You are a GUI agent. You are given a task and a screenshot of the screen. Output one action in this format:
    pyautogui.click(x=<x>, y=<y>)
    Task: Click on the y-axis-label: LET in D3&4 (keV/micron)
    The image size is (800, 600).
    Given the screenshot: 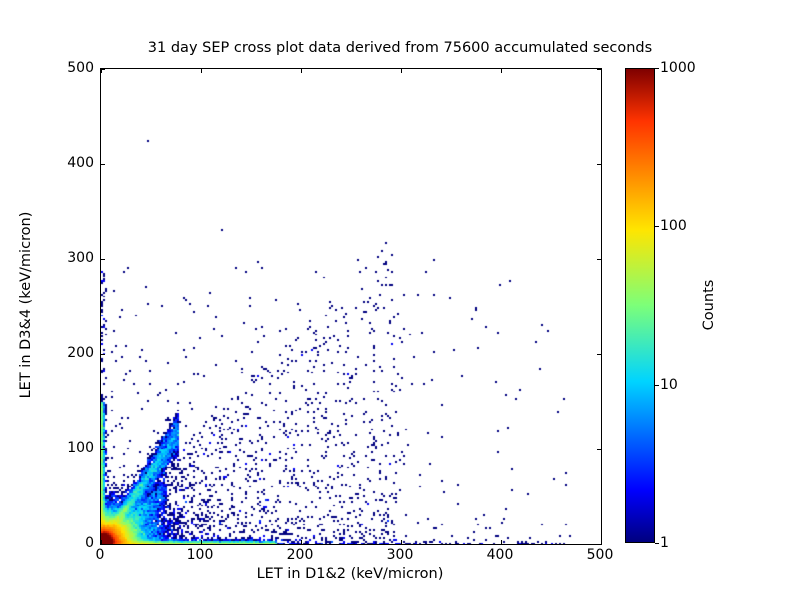 What is the action you would take?
    pyautogui.click(x=26, y=305)
    